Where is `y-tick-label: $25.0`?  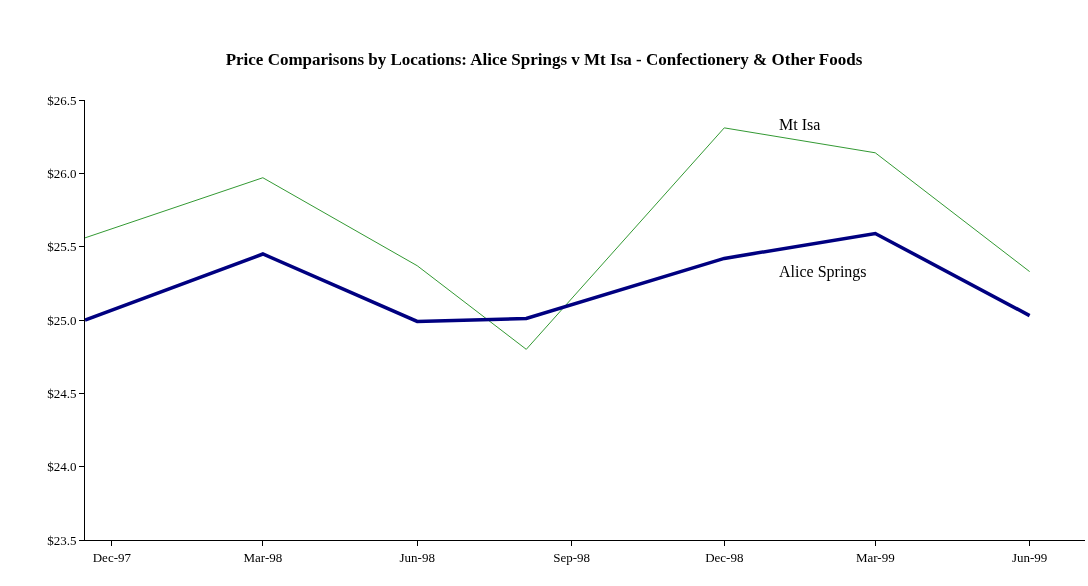
y-tick-label: $25.0 is located at coordinates (62, 320).